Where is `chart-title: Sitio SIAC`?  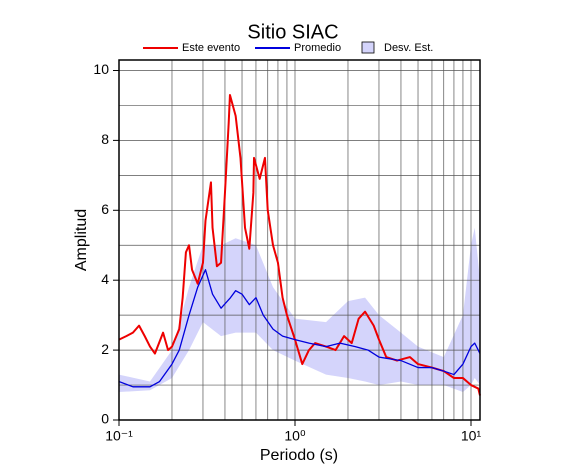
chart-title: Sitio SIAC is located at coordinates (292, 32).